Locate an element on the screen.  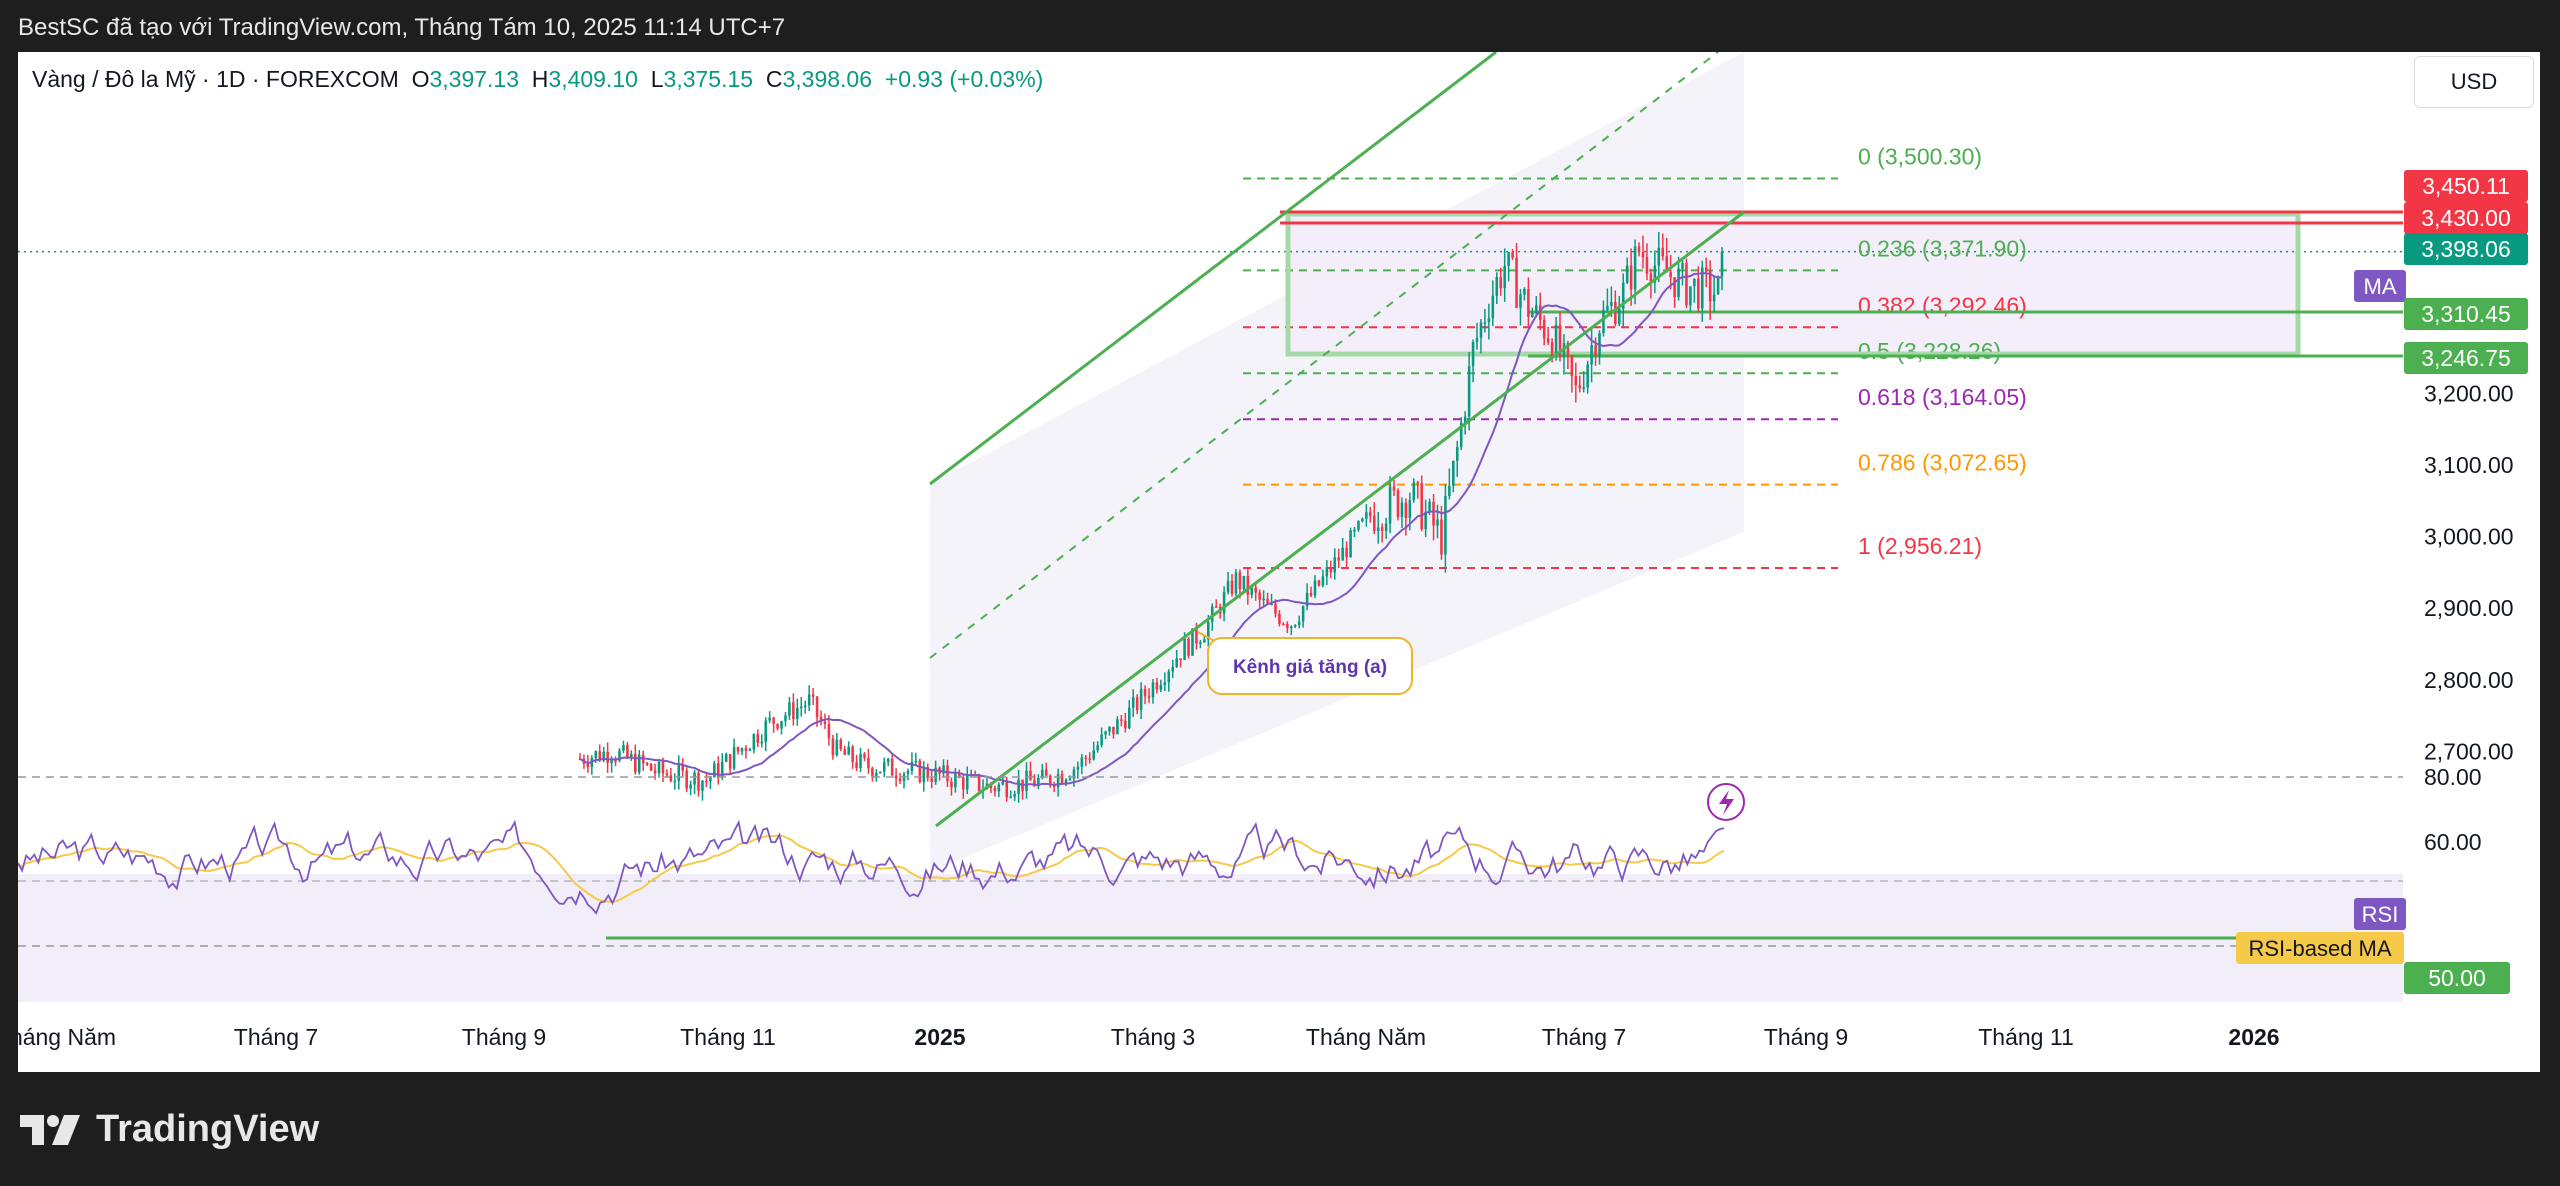
tradingview-logo: TradingView is located at coordinates (169, 1129).